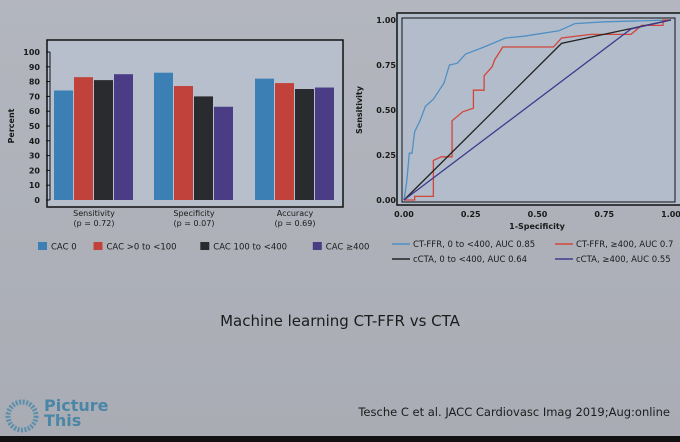  I want to click on y-tick-label: 0.75, so click(386, 65).